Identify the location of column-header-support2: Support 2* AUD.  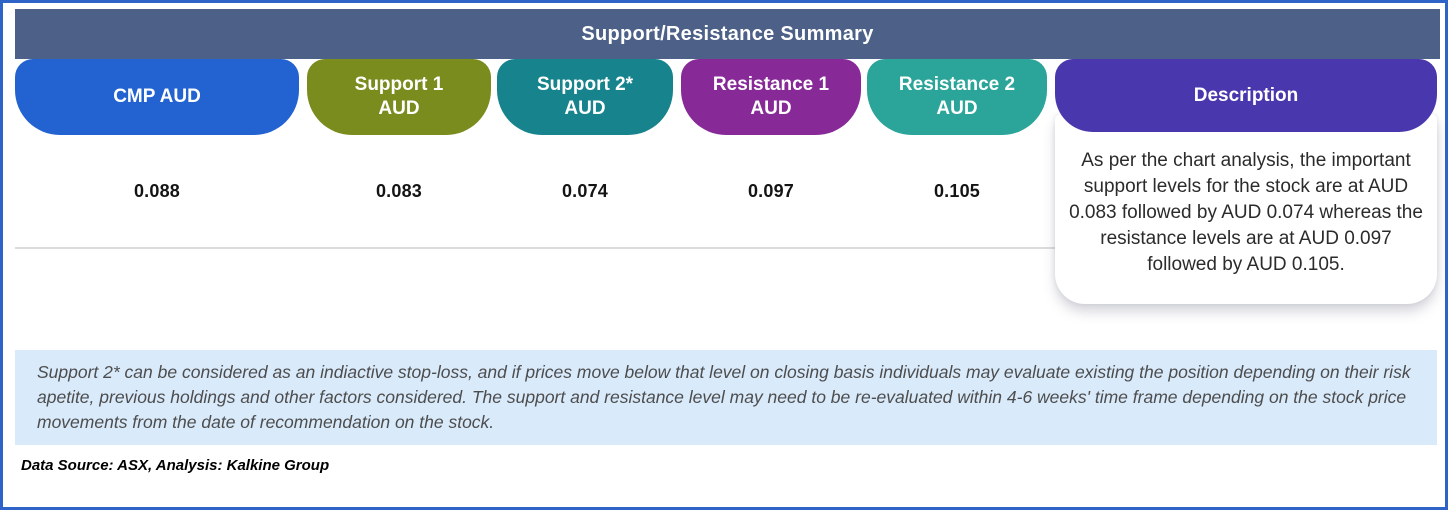
(585, 97).